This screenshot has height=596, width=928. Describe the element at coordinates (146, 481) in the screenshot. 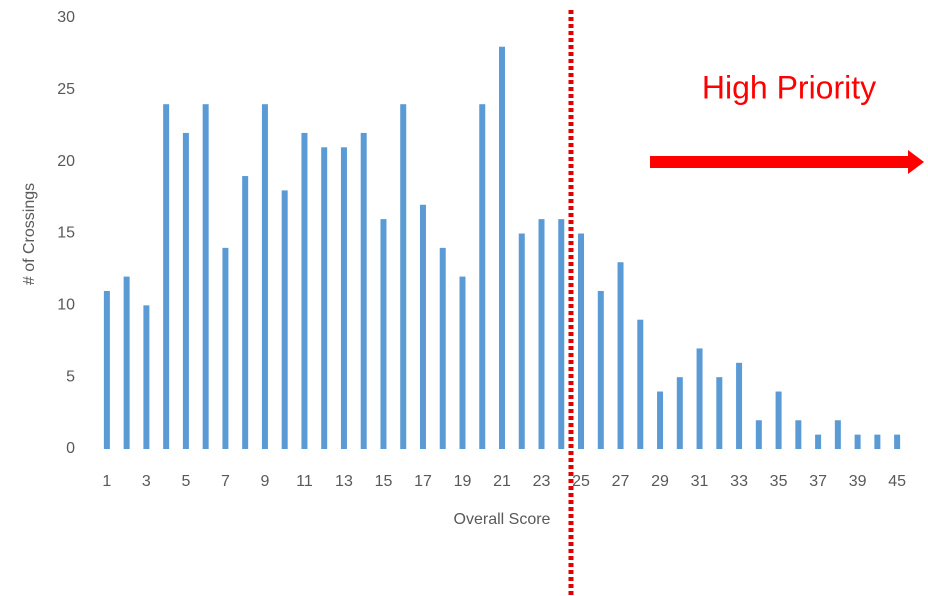

I see `x-tick-label: 3` at that location.